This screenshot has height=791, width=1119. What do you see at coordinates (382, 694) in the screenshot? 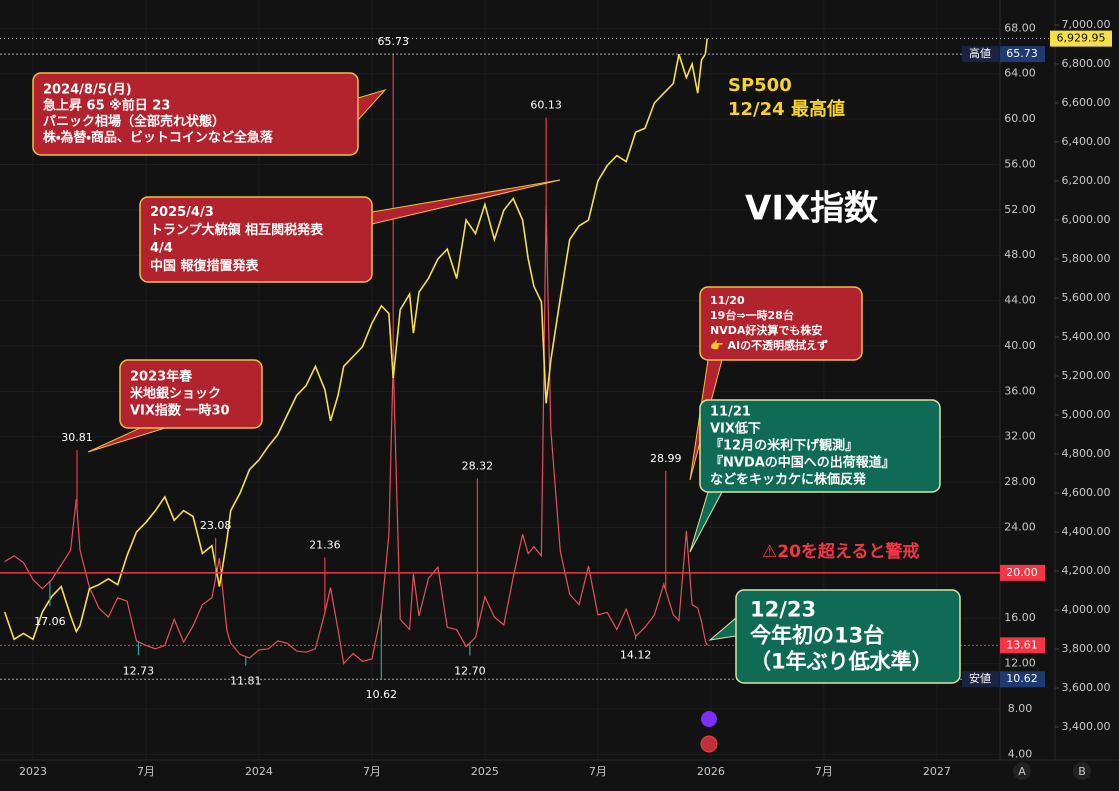
I see `extreme-label: 10.62` at bounding box center [382, 694].